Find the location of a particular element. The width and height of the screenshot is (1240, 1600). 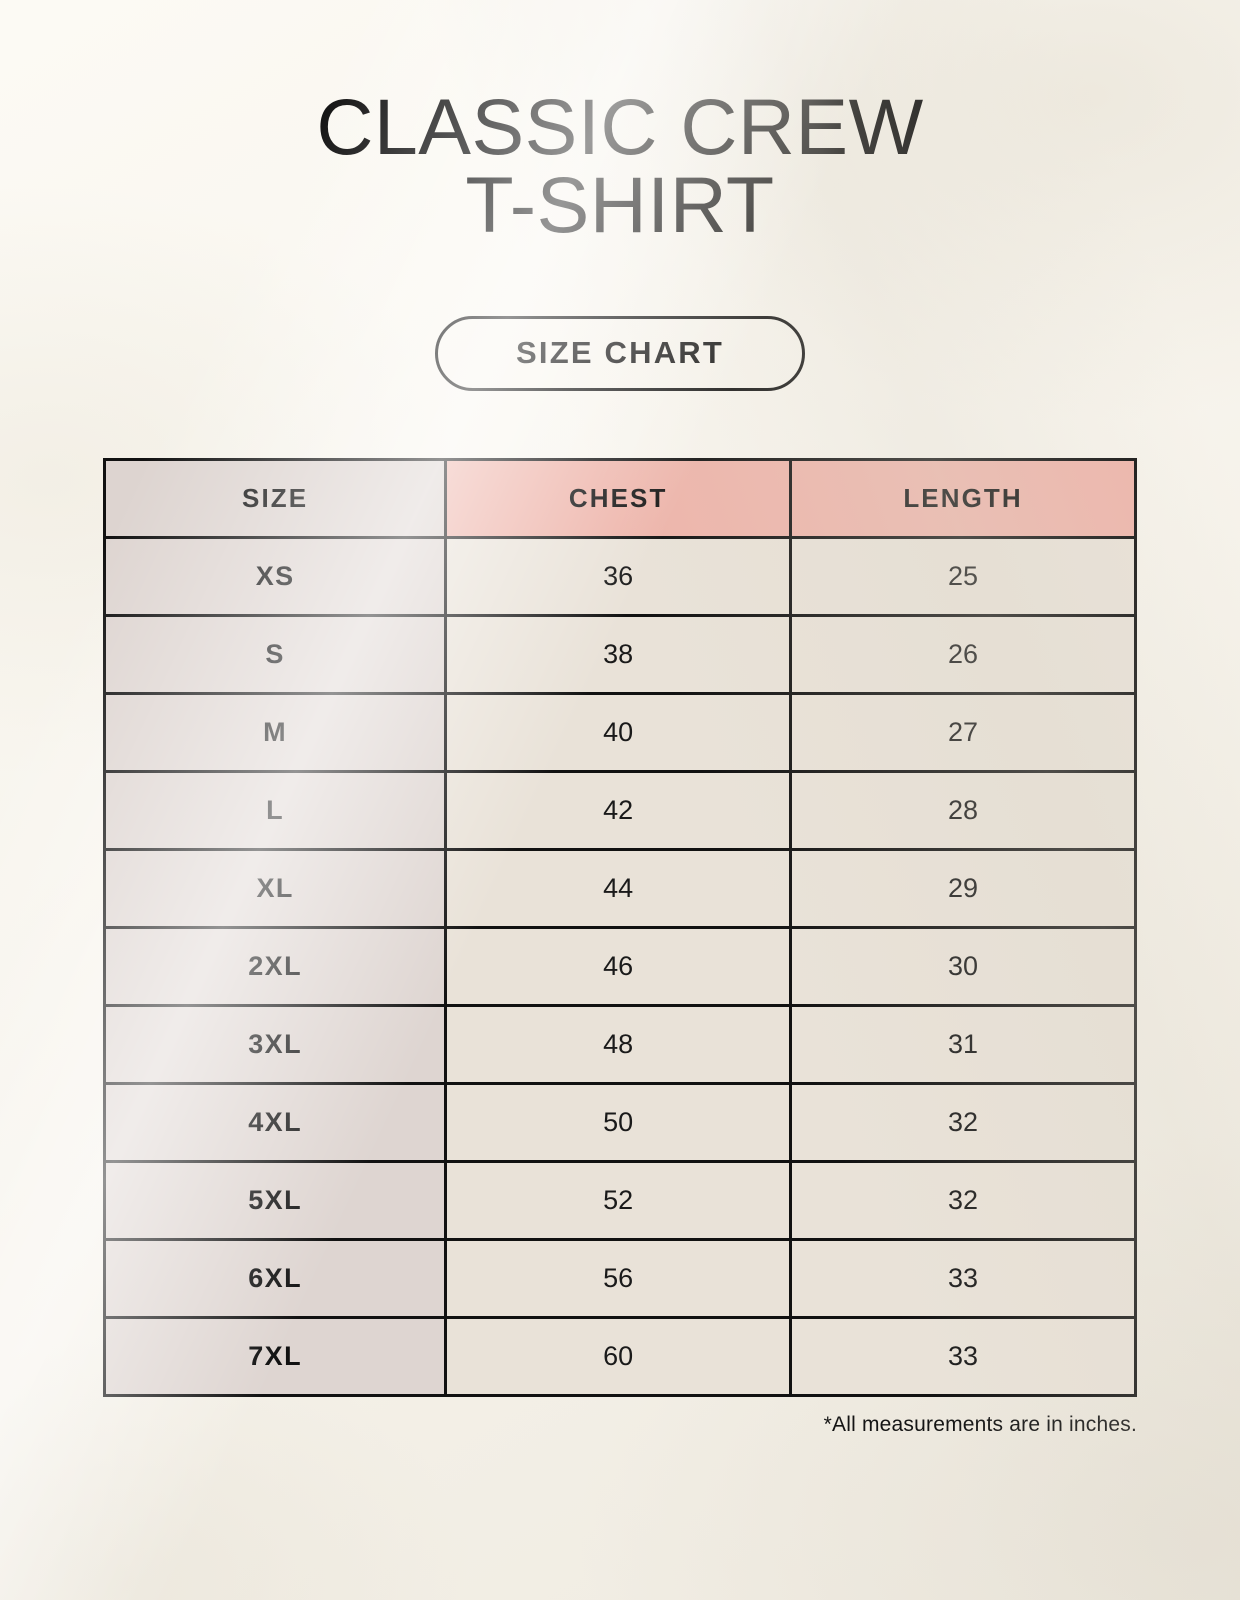

cell-length: 26 is located at coordinates (962, 654).